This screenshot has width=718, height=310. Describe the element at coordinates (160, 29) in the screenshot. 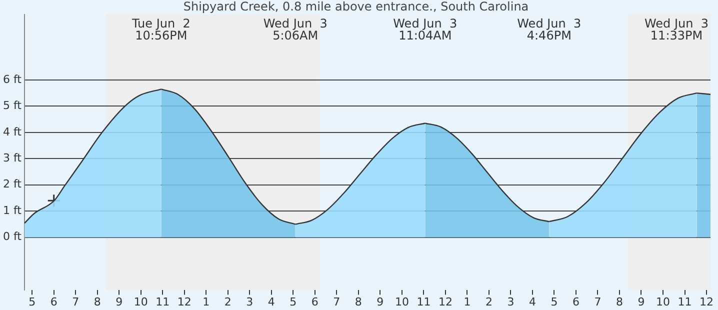

I see `annotation: Tue Jun 2 10:56PM` at that location.